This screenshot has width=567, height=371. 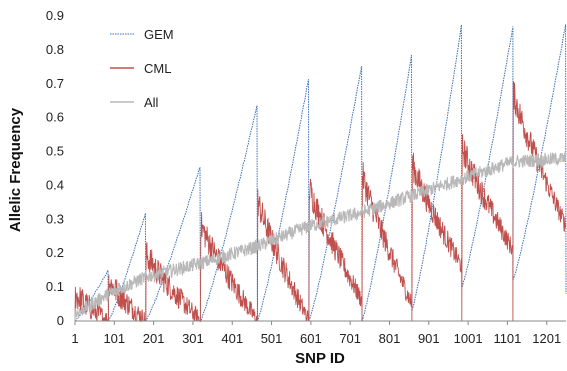 What do you see at coordinates (55, 49) in the screenshot?
I see `y-tick-label: 0.8` at bounding box center [55, 49].